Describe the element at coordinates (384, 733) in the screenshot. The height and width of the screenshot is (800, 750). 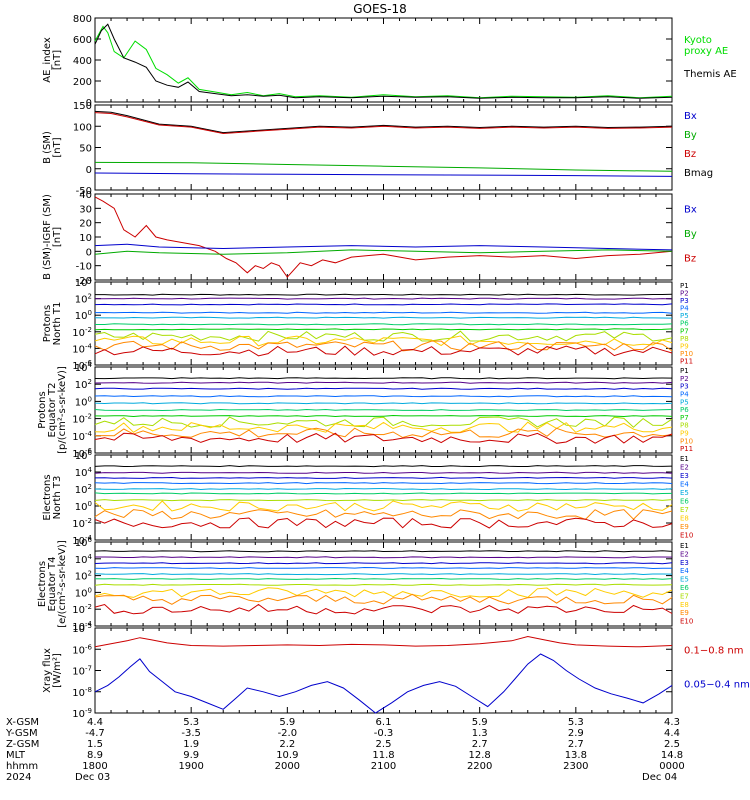
I see `footer-value: -0.3` at that location.